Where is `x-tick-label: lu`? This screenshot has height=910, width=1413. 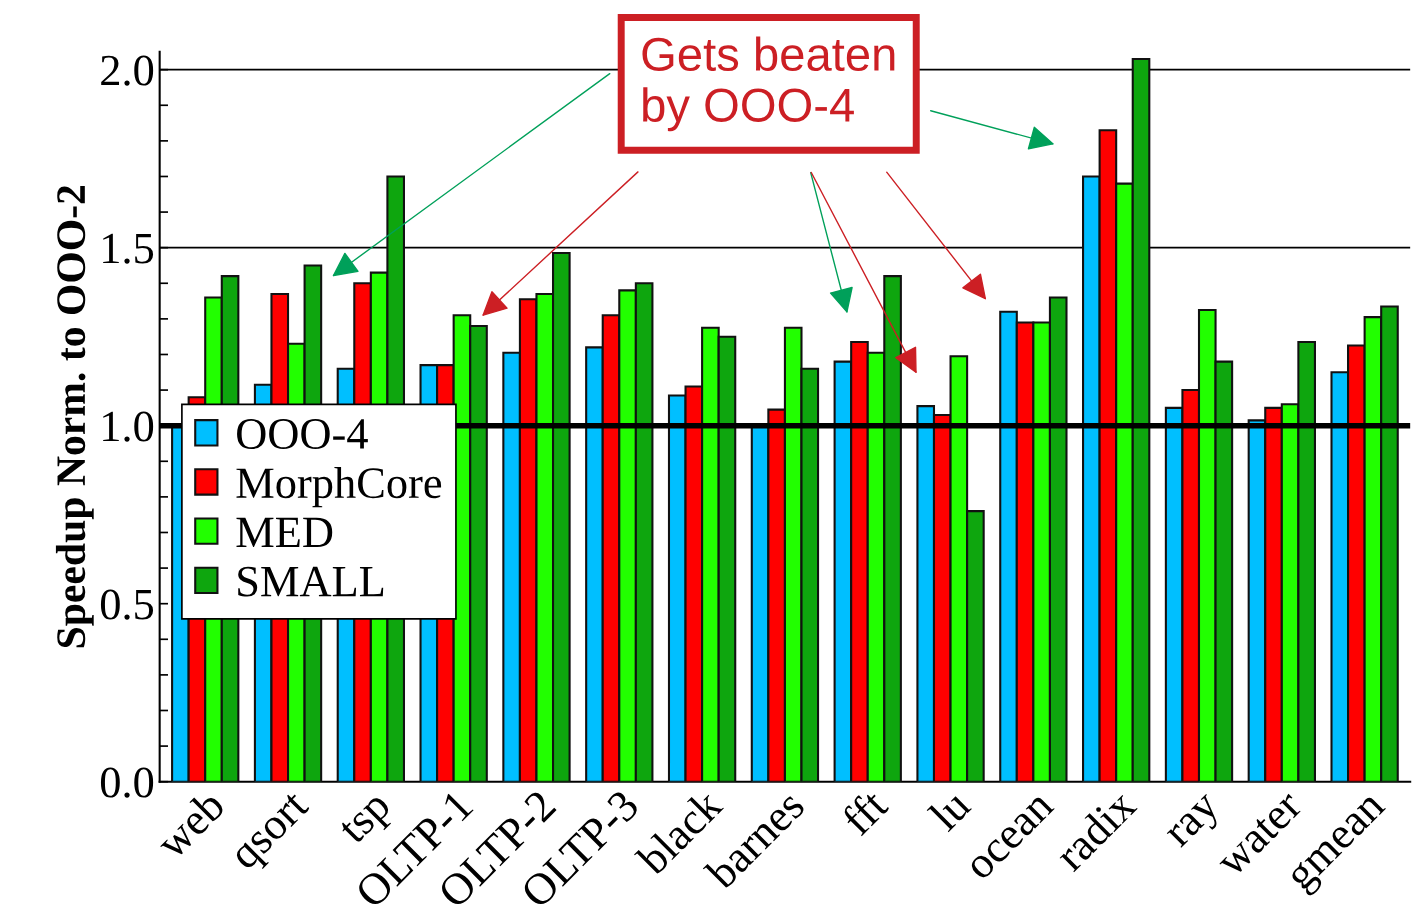 x-tick-label: lu is located at coordinates (949, 810).